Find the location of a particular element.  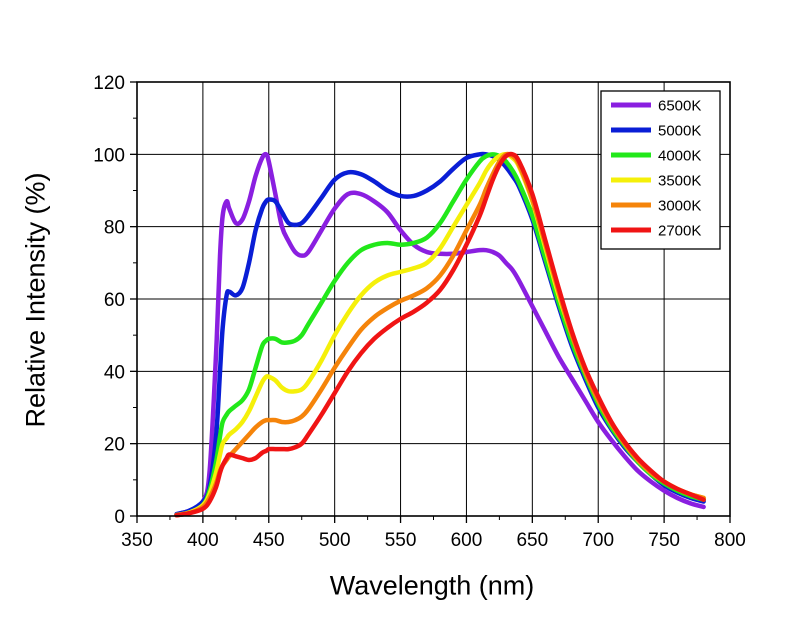

y-tick-label: 100 is located at coordinates (109, 155).